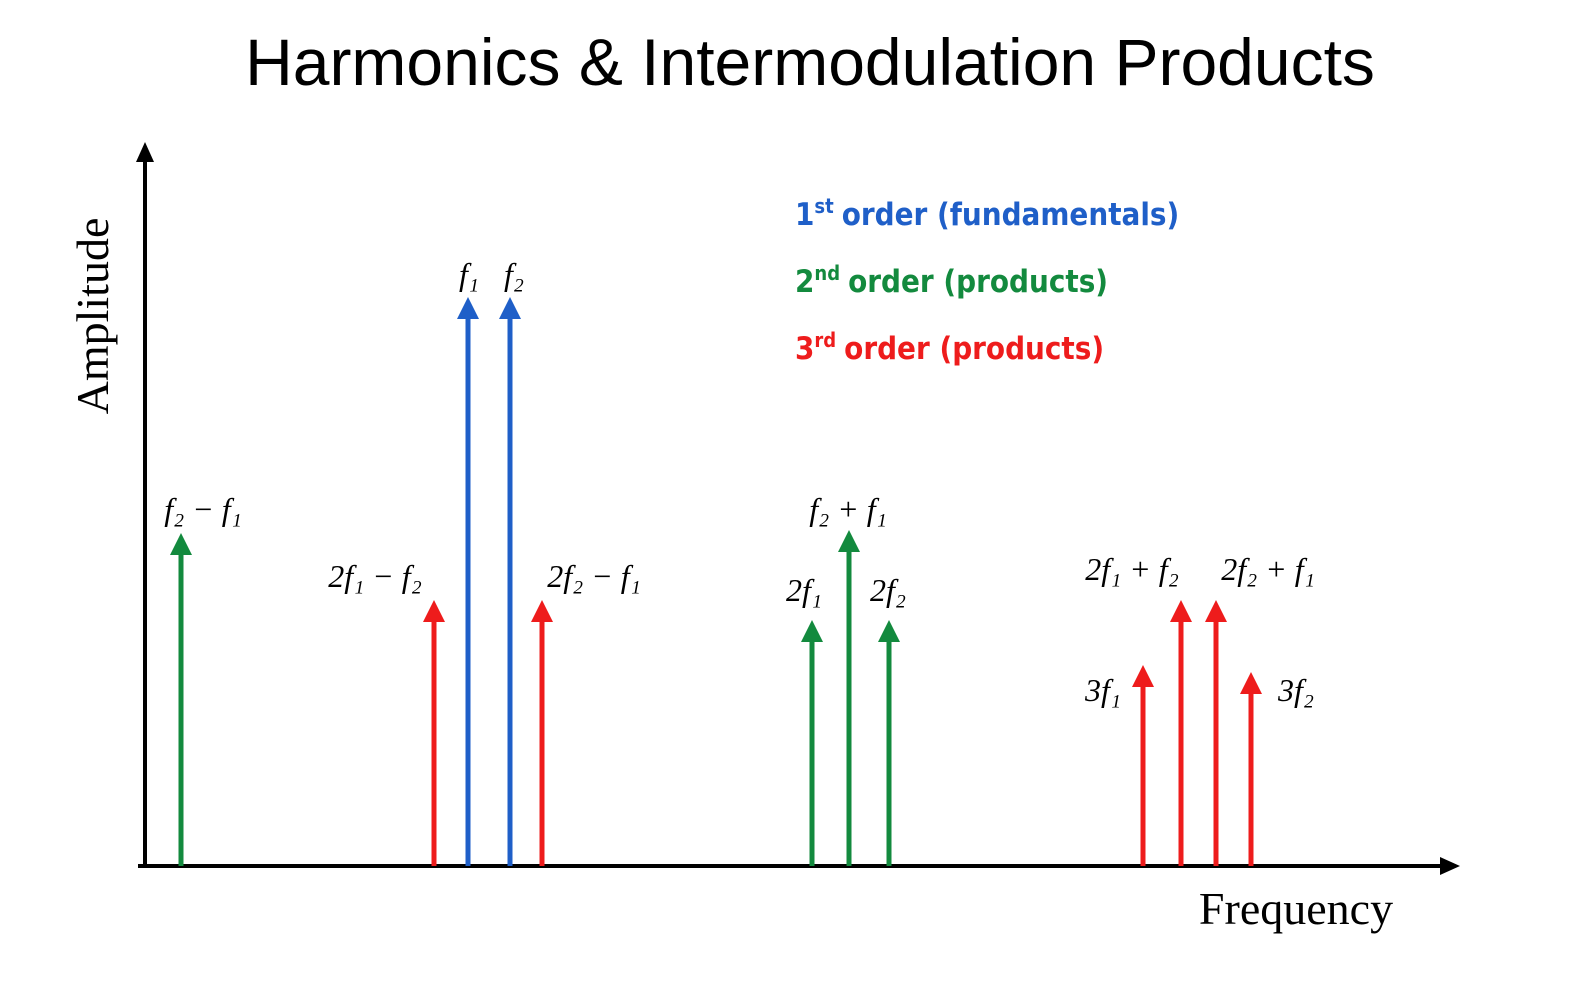 This screenshot has width=1586, height=992. I want to click on legend-number: 1, so click(804, 215).